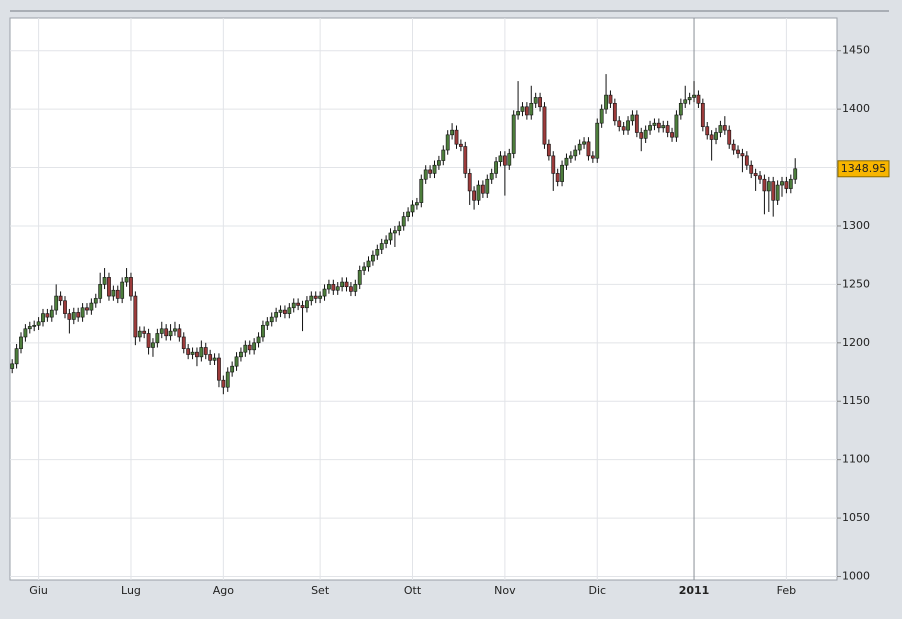  What do you see at coordinates (856, 108) in the screenshot?
I see `y-tick-label: 1400` at bounding box center [856, 108].